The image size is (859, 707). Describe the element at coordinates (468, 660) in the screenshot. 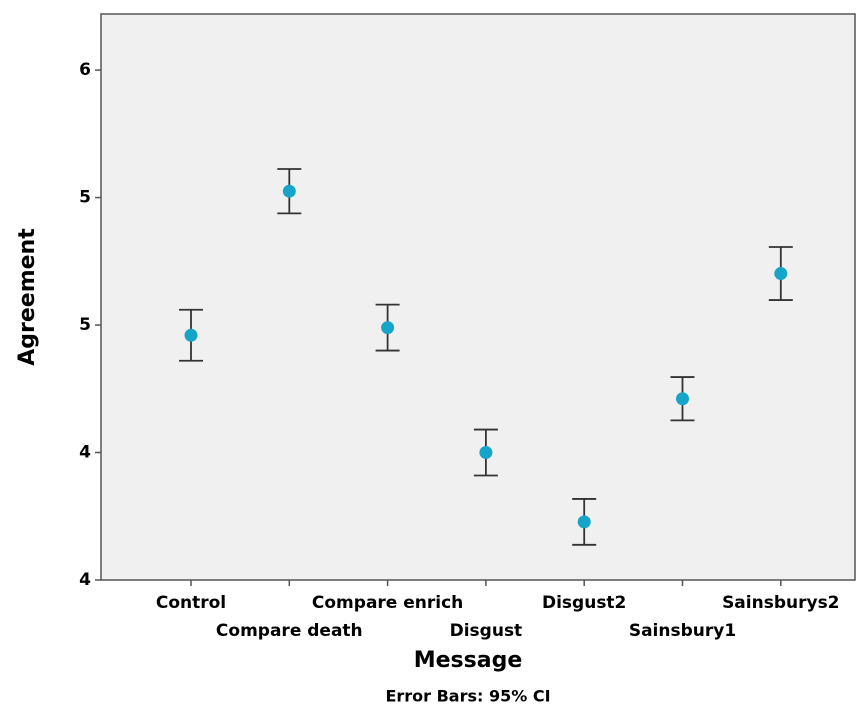

I see `x-axis-title: Message` at that location.